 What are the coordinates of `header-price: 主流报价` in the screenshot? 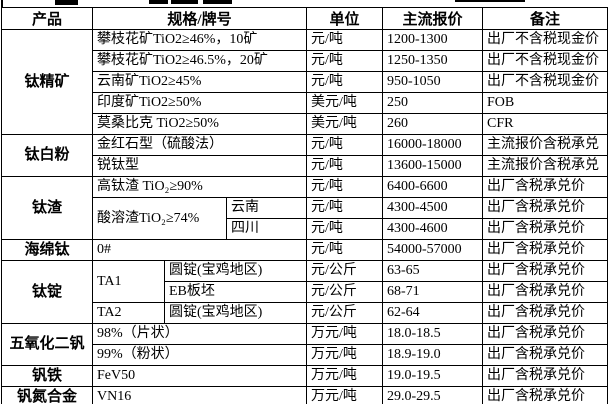 It's located at (433, 18).